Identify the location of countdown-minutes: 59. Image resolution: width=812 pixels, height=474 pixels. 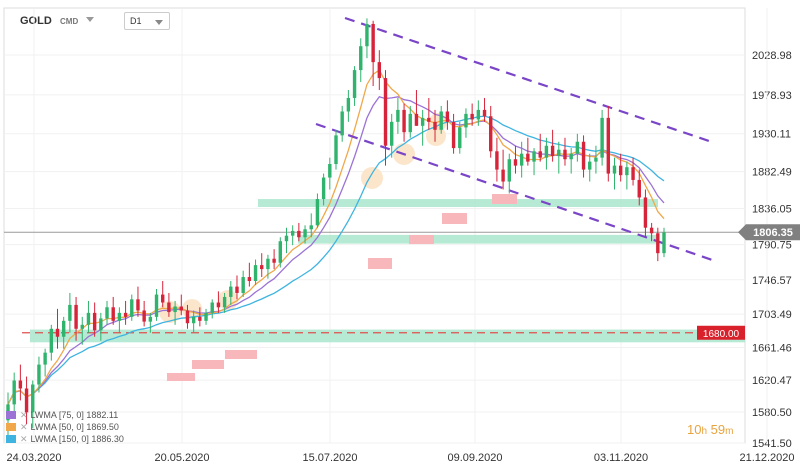
(718, 429).